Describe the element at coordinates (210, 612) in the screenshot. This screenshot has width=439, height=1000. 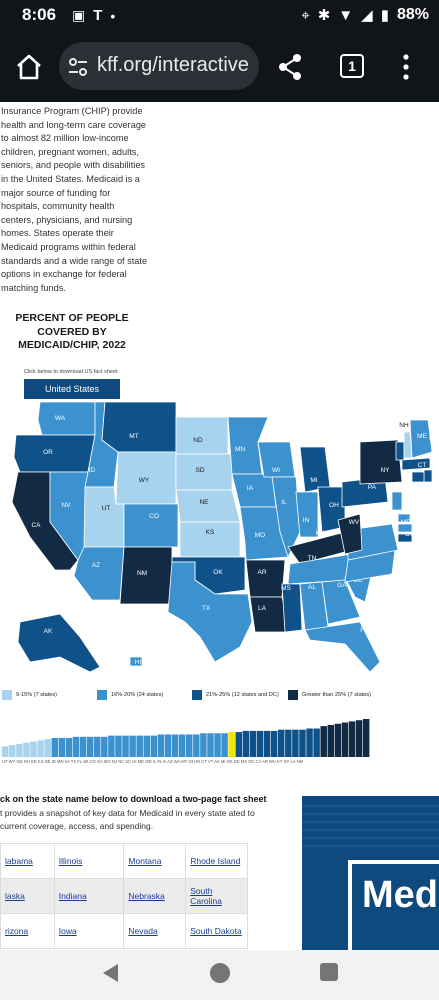
I see `state-tx` at that location.